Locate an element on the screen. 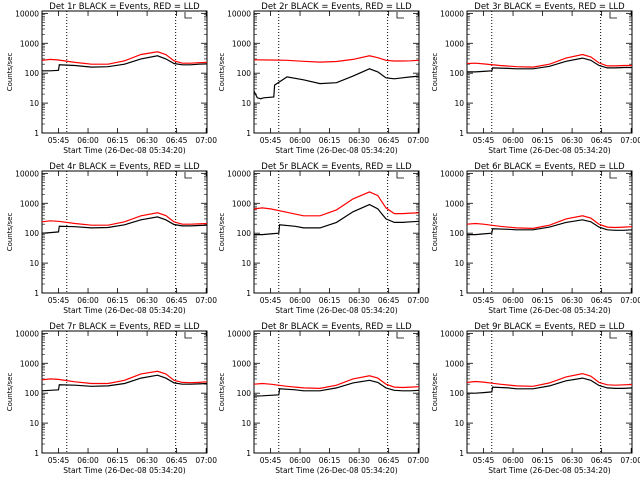 Image resolution: width=640 pixels, height=480 pixels. panel-title: Det 9r BLACK = Events, RED = LLD is located at coordinates (549, 327).